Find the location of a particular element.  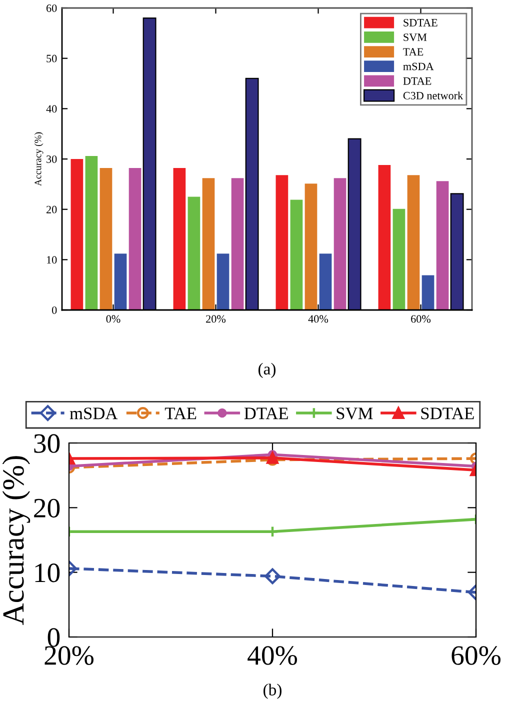

y-tick-label: 60 is located at coordinates (51, 8).